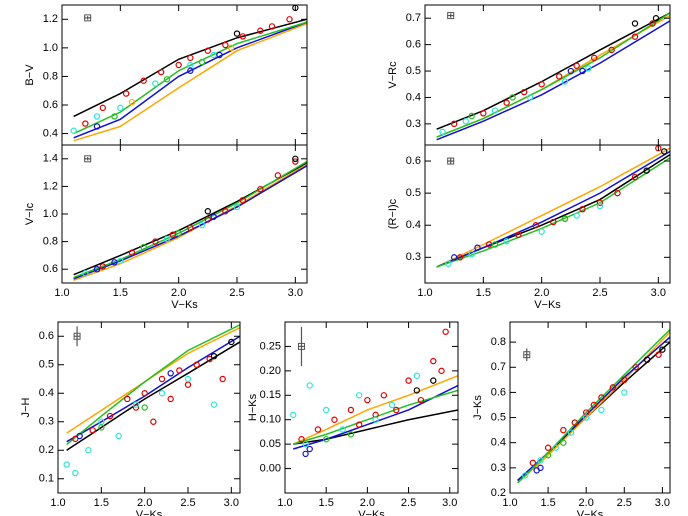 This screenshot has width=688, height=516. Describe the element at coordinates (270, 346) in the screenshot. I see `y-tick-label: 0.25` at that location.